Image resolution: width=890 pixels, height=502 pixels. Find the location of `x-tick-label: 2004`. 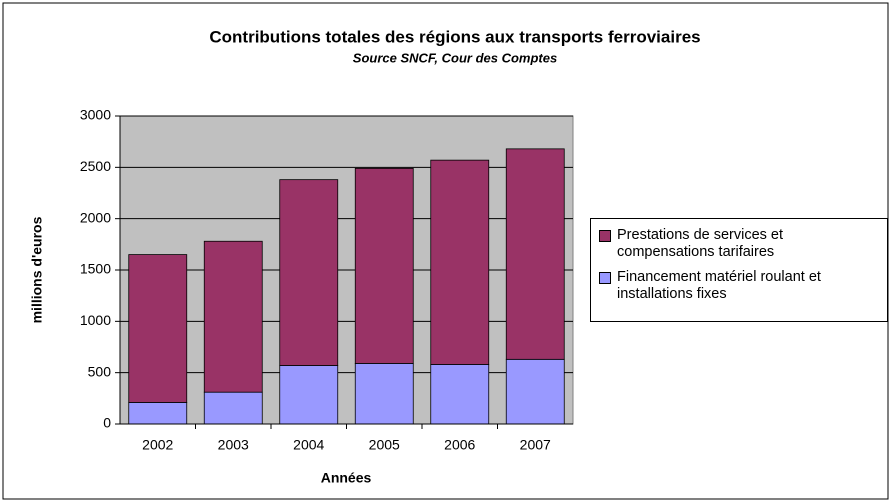

x-tick-label: 2004 is located at coordinates (308, 445).